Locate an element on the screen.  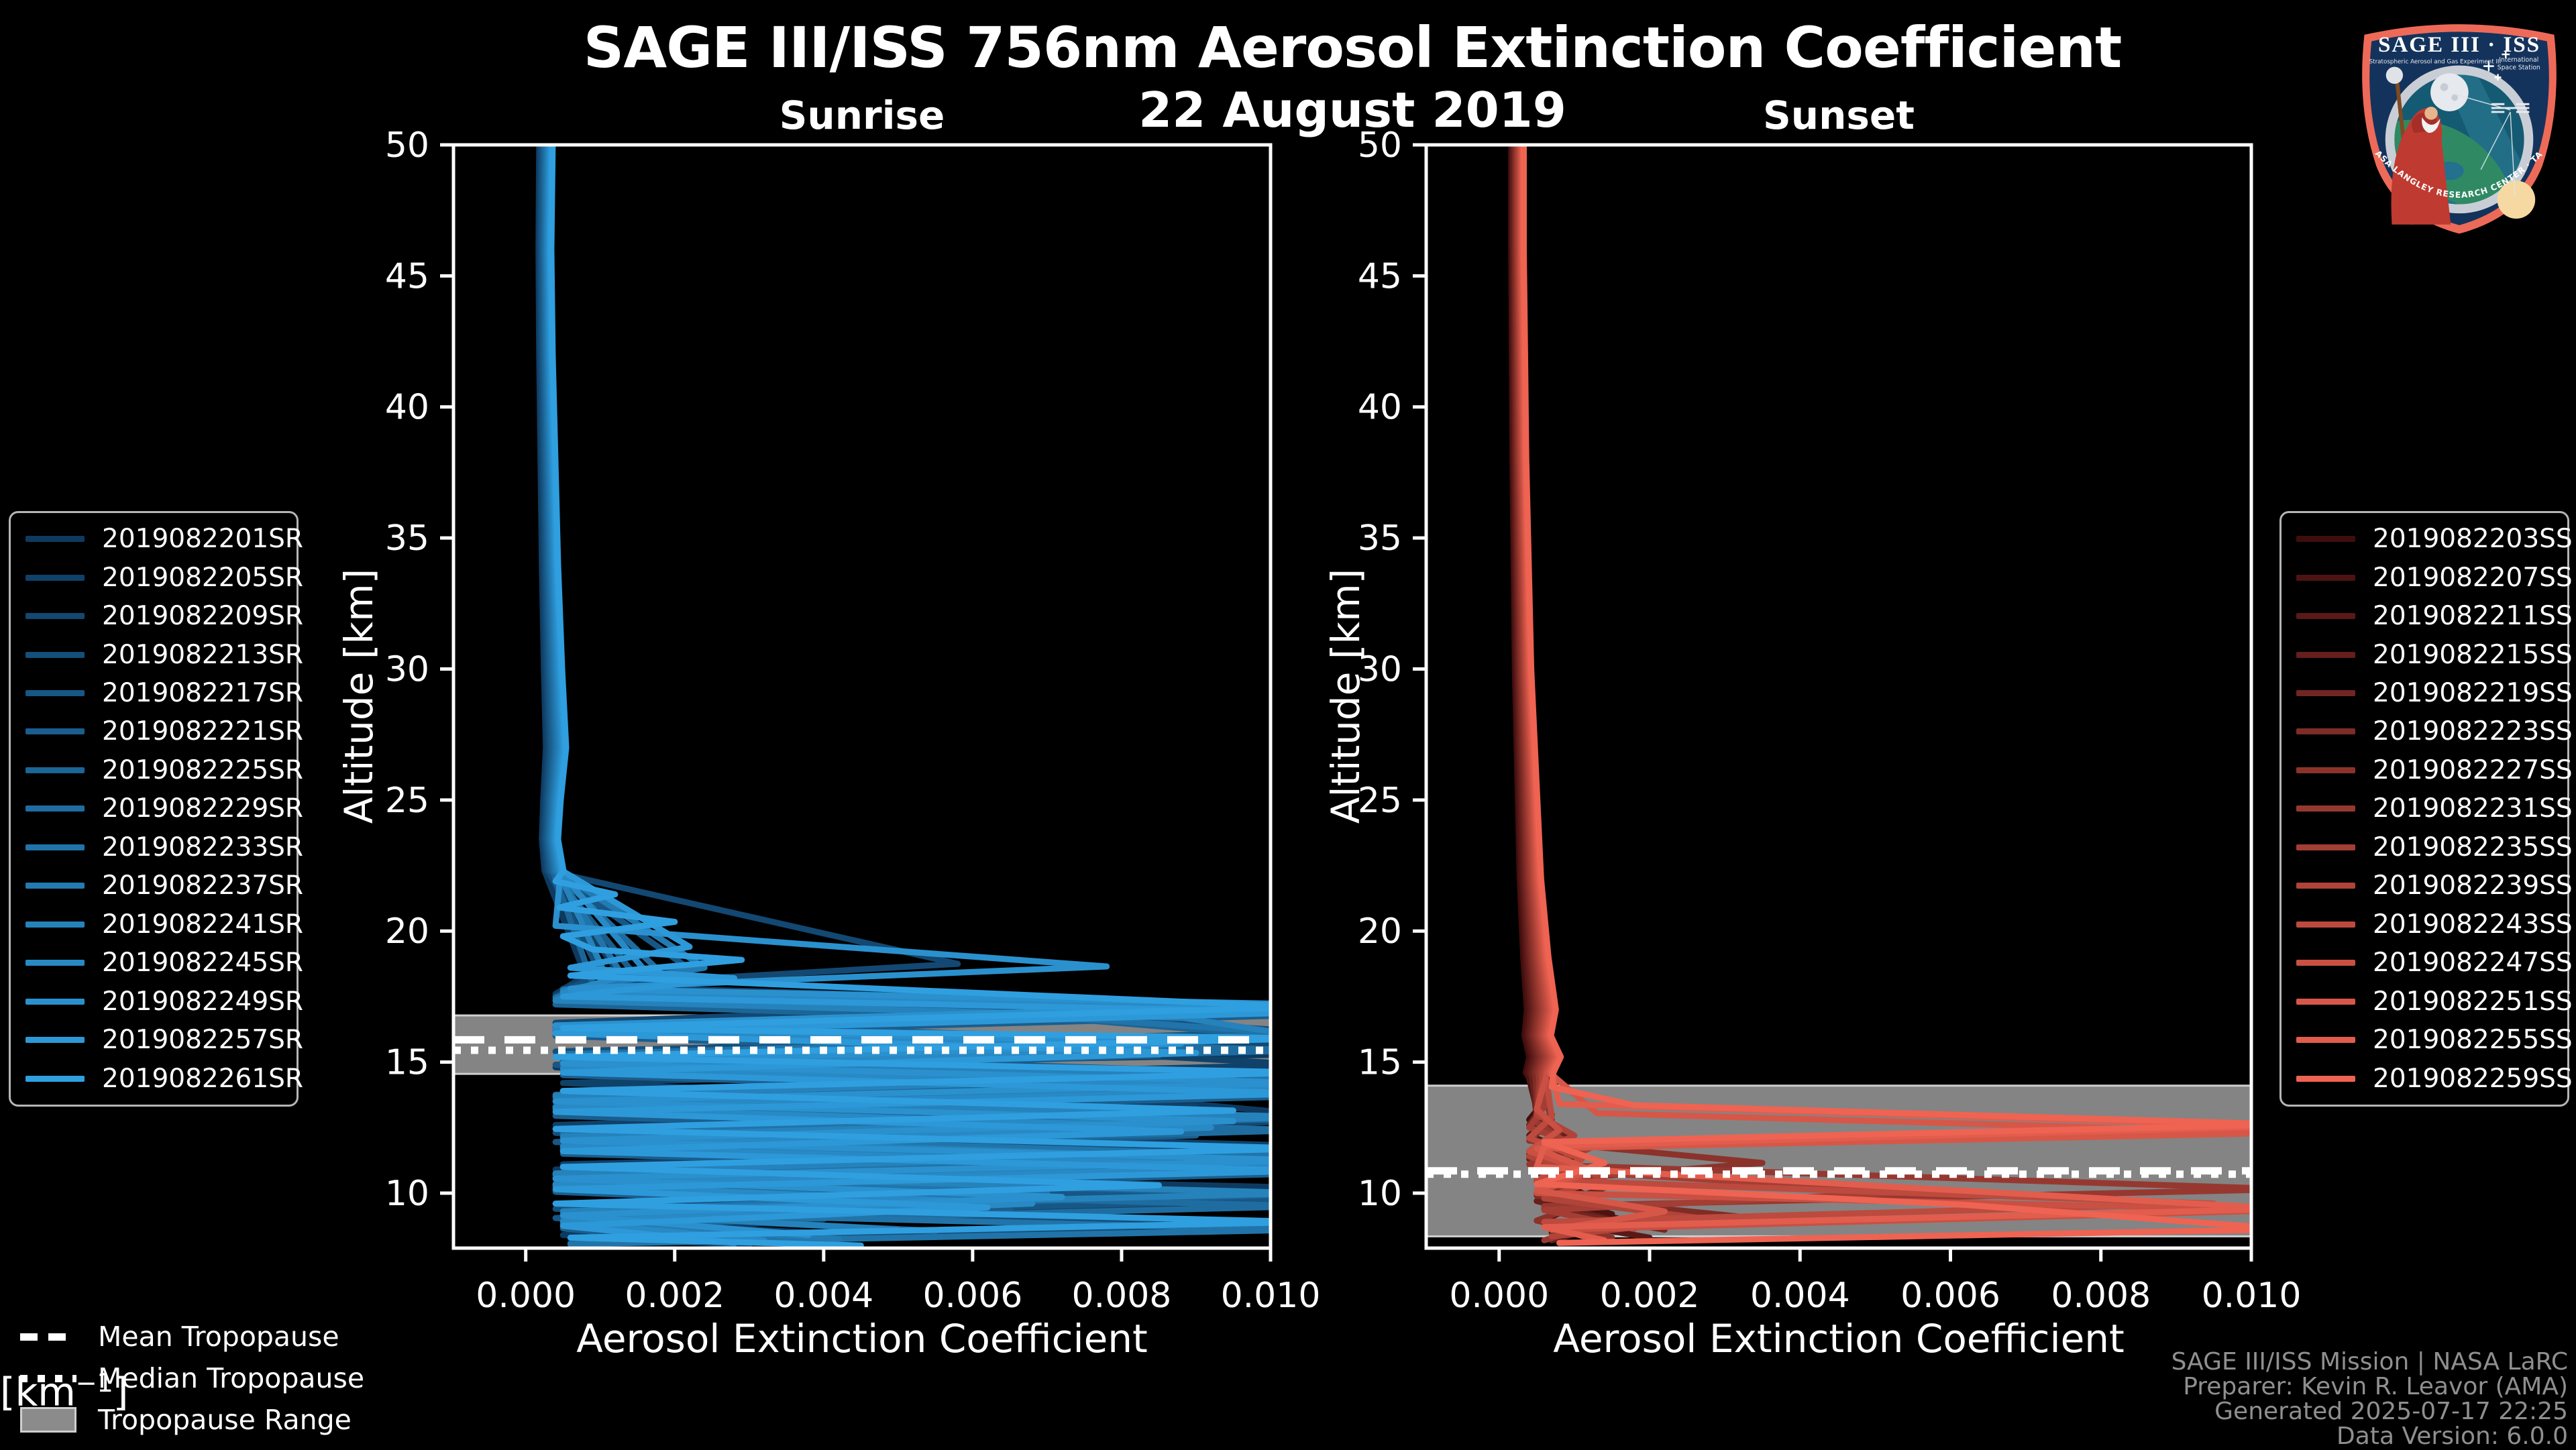
legend-item: 2019082207SS is located at coordinates (2427, 578).